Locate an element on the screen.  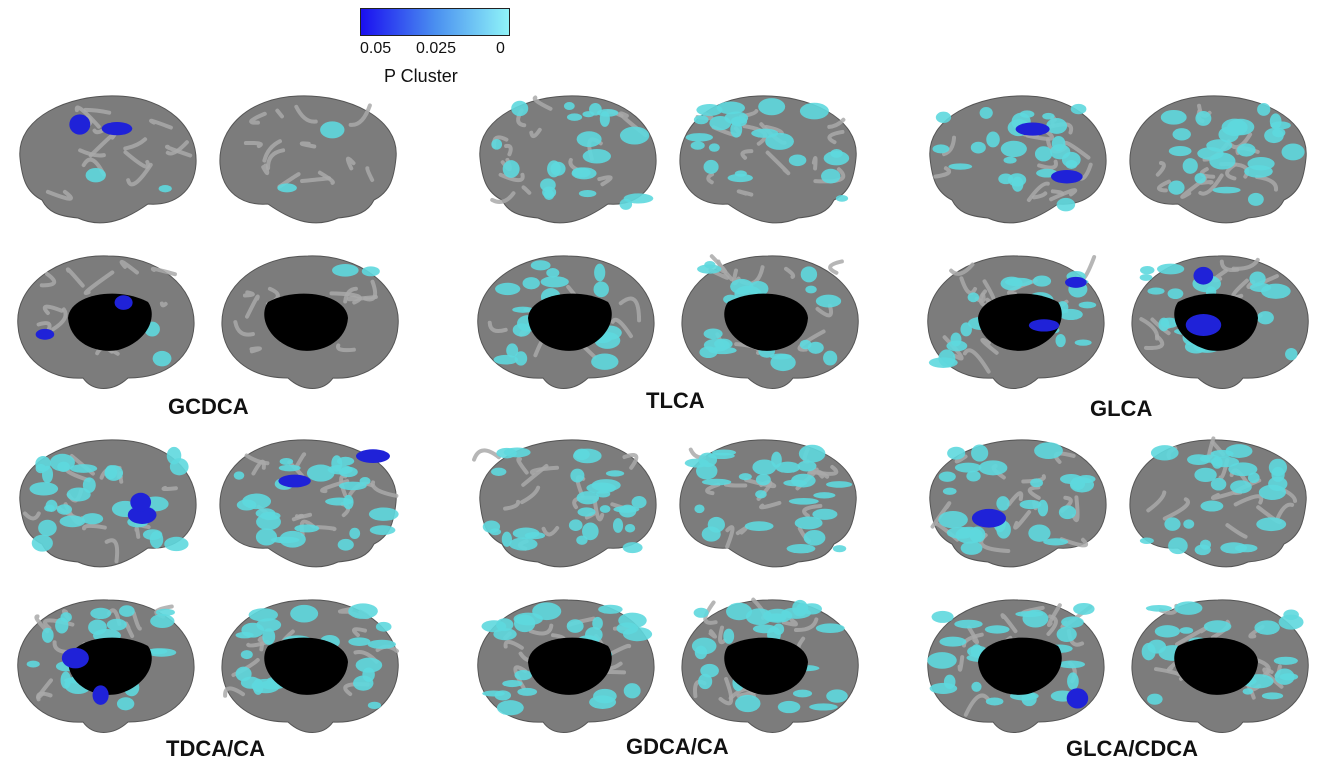
colorbar-tick-0.05: 0.05 is located at coordinates (376, 48).